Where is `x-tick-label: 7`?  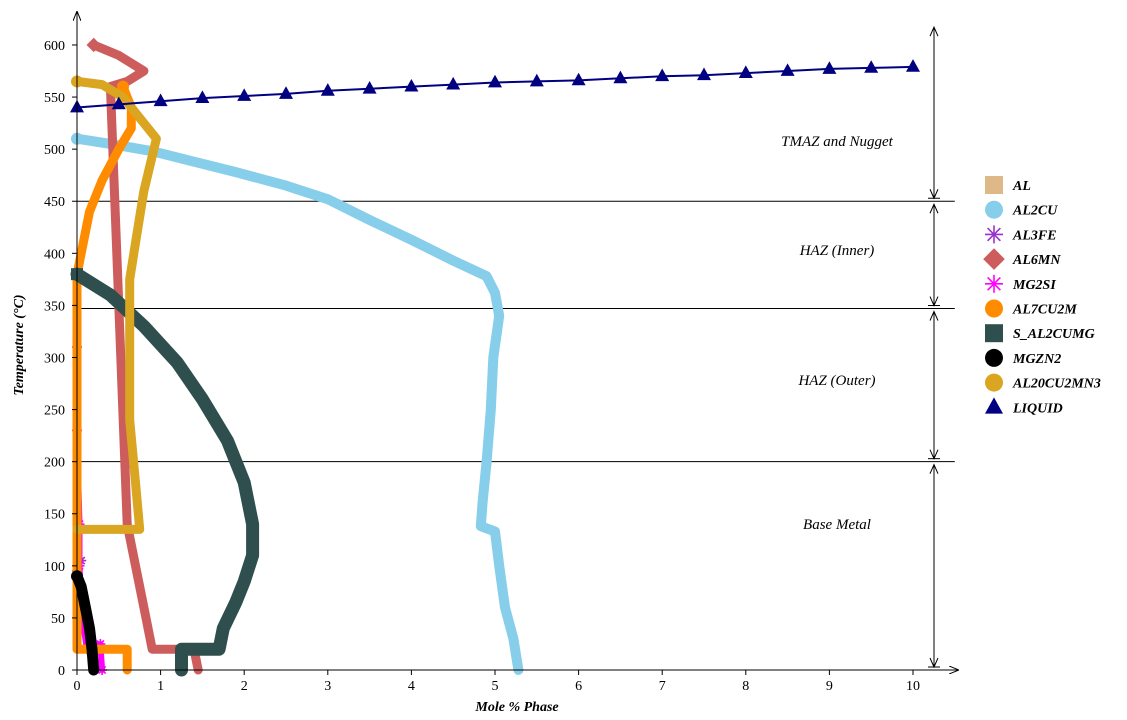 x-tick-label: 7 is located at coordinates (662, 686).